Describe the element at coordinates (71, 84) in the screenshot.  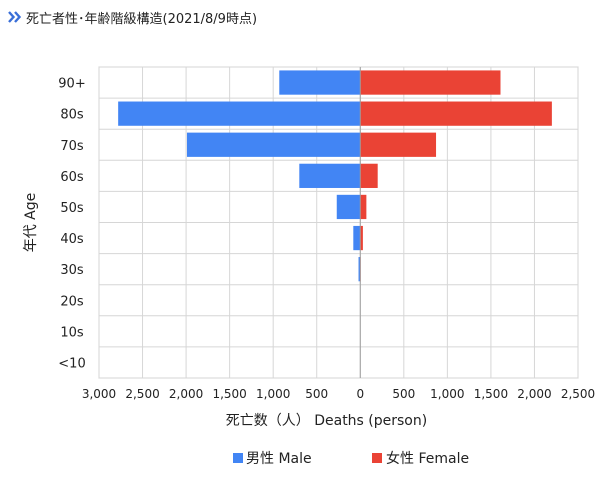
I see `y-tick-label: 90+` at that location.